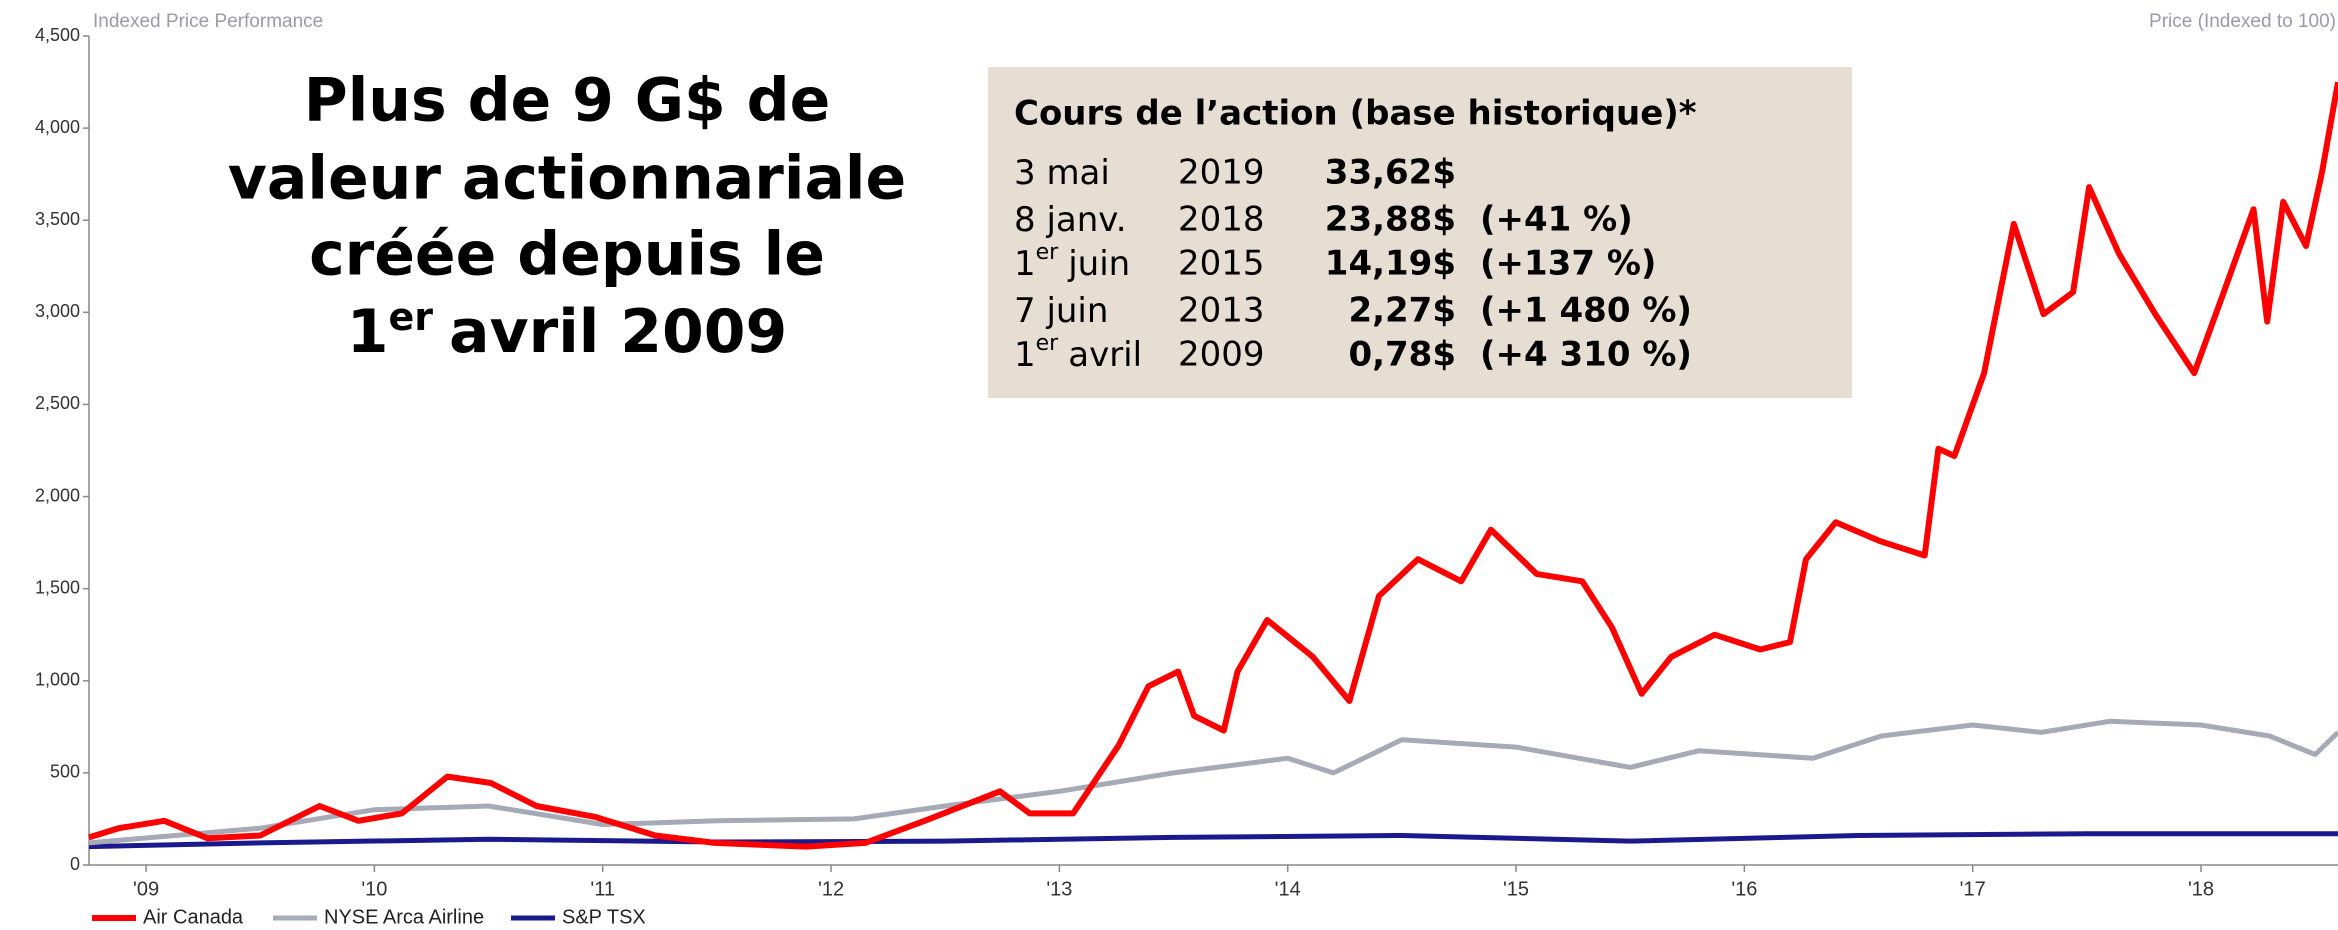 This screenshot has height=930, width=2338. I want to click on headline-line: Plus de 9 G$ de, so click(567, 101).